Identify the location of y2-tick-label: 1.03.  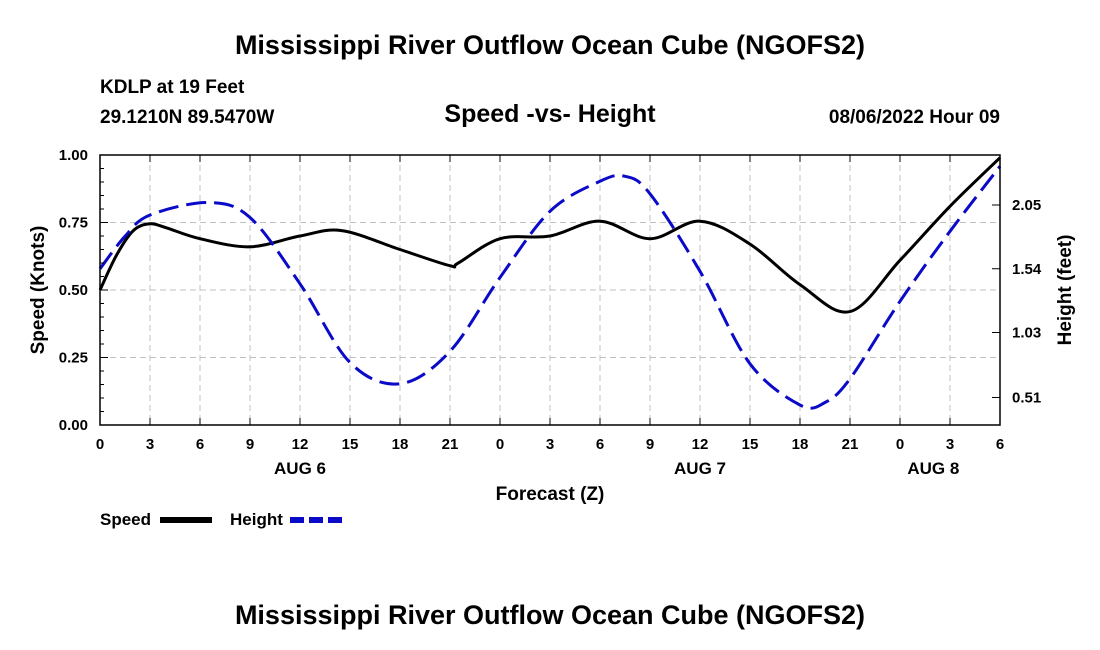
(1026, 333).